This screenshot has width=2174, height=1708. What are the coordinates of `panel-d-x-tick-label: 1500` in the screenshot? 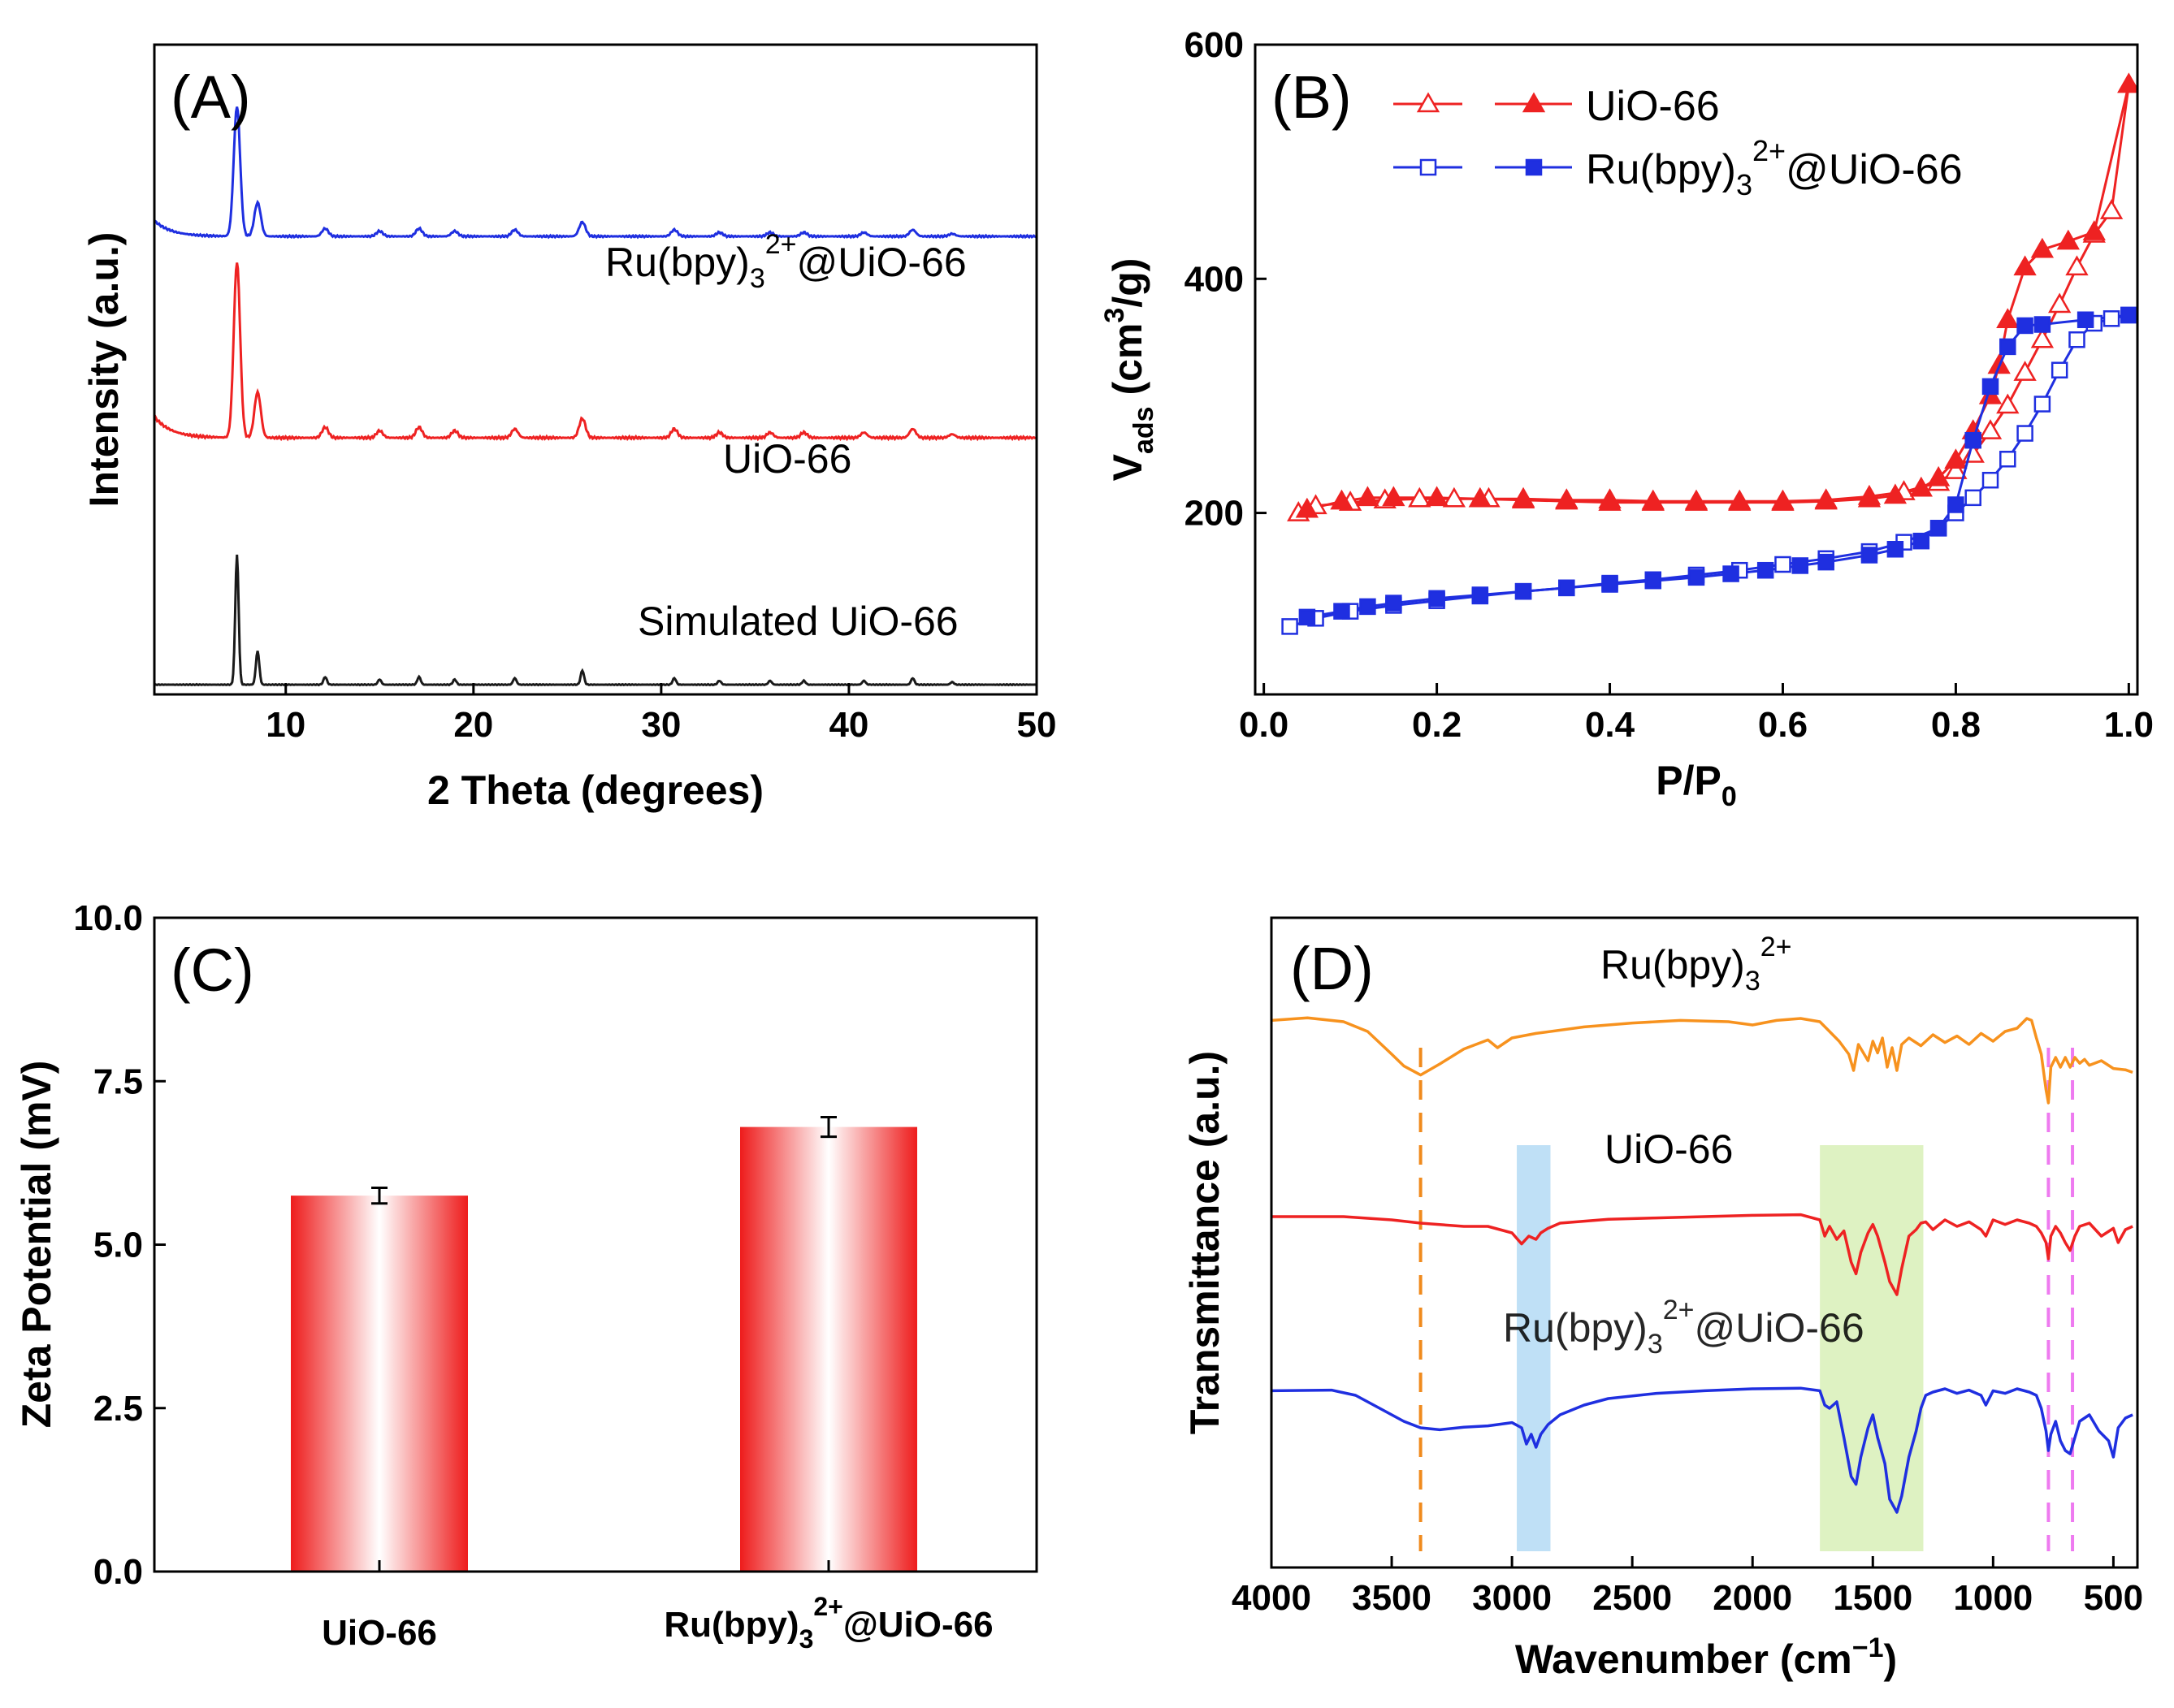 It's located at (1872, 1598).